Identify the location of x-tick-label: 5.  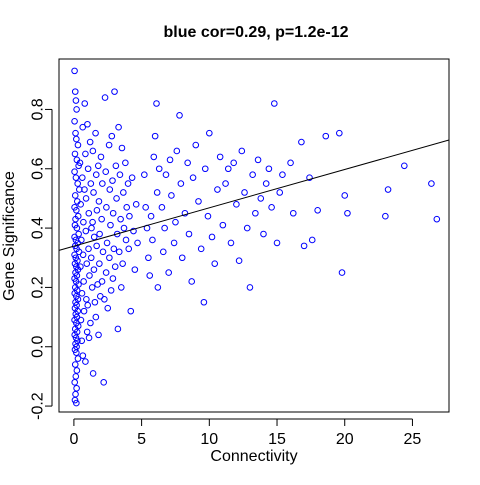
(141, 439).